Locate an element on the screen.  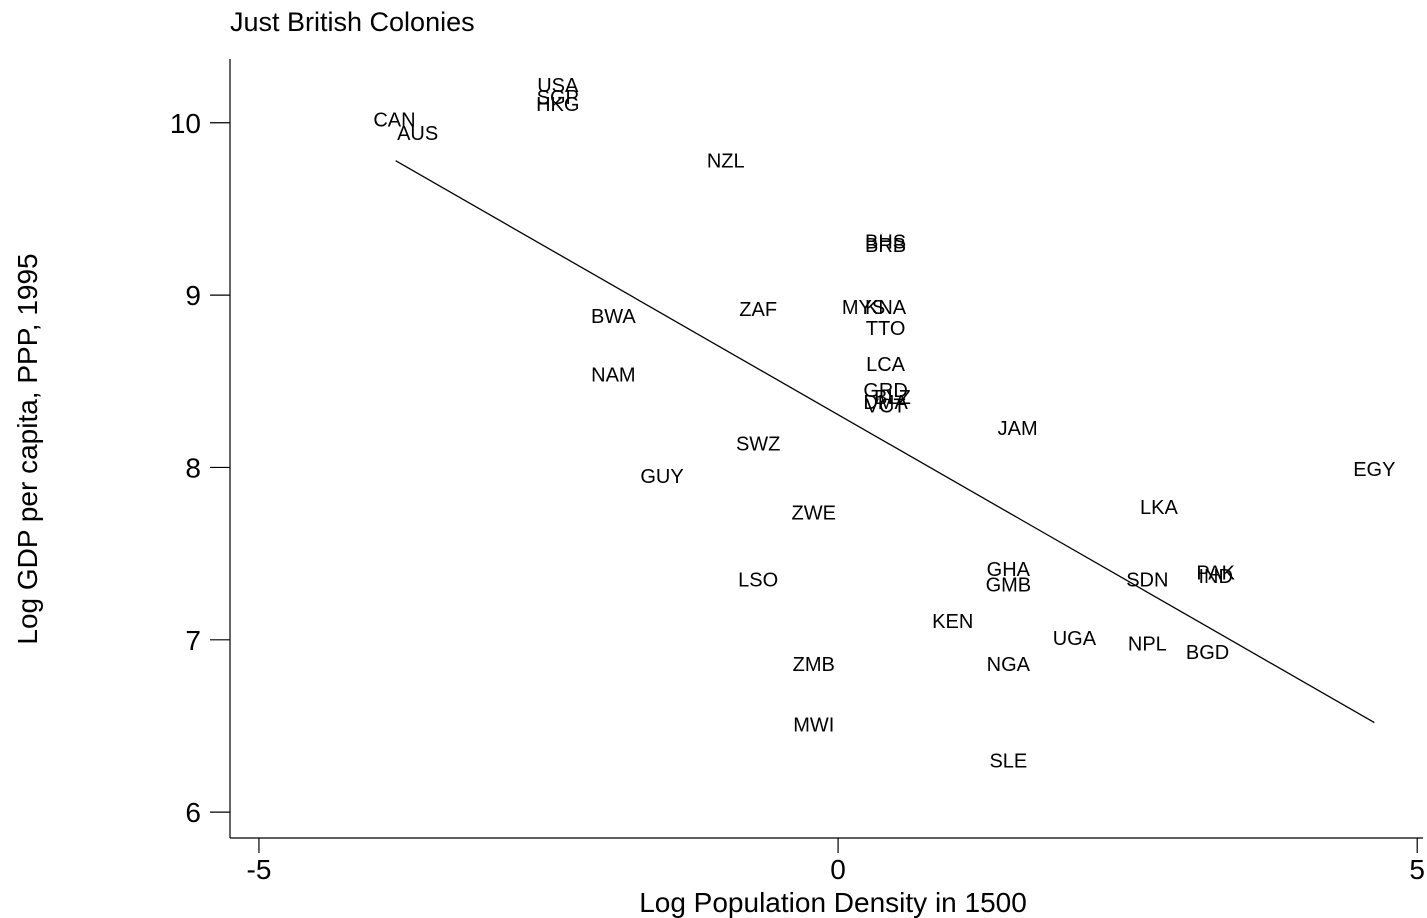
point-label-can: CAN is located at coordinates (394, 120).